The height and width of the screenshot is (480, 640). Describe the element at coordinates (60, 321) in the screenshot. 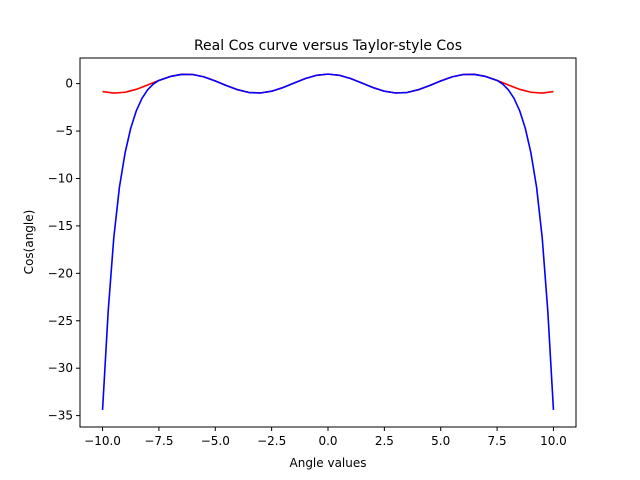

I see `y-tick-label: −25` at that location.